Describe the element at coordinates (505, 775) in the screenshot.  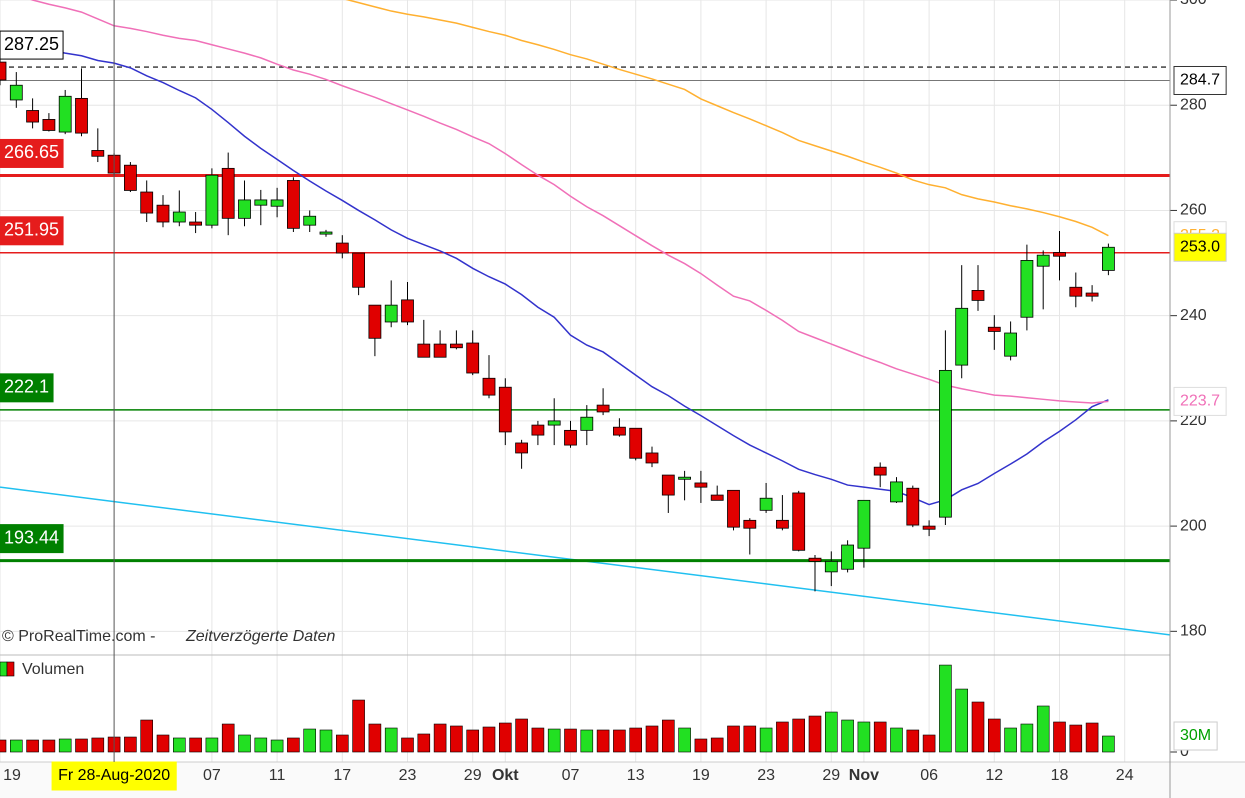
I see `x-tick-label: Okt` at that location.